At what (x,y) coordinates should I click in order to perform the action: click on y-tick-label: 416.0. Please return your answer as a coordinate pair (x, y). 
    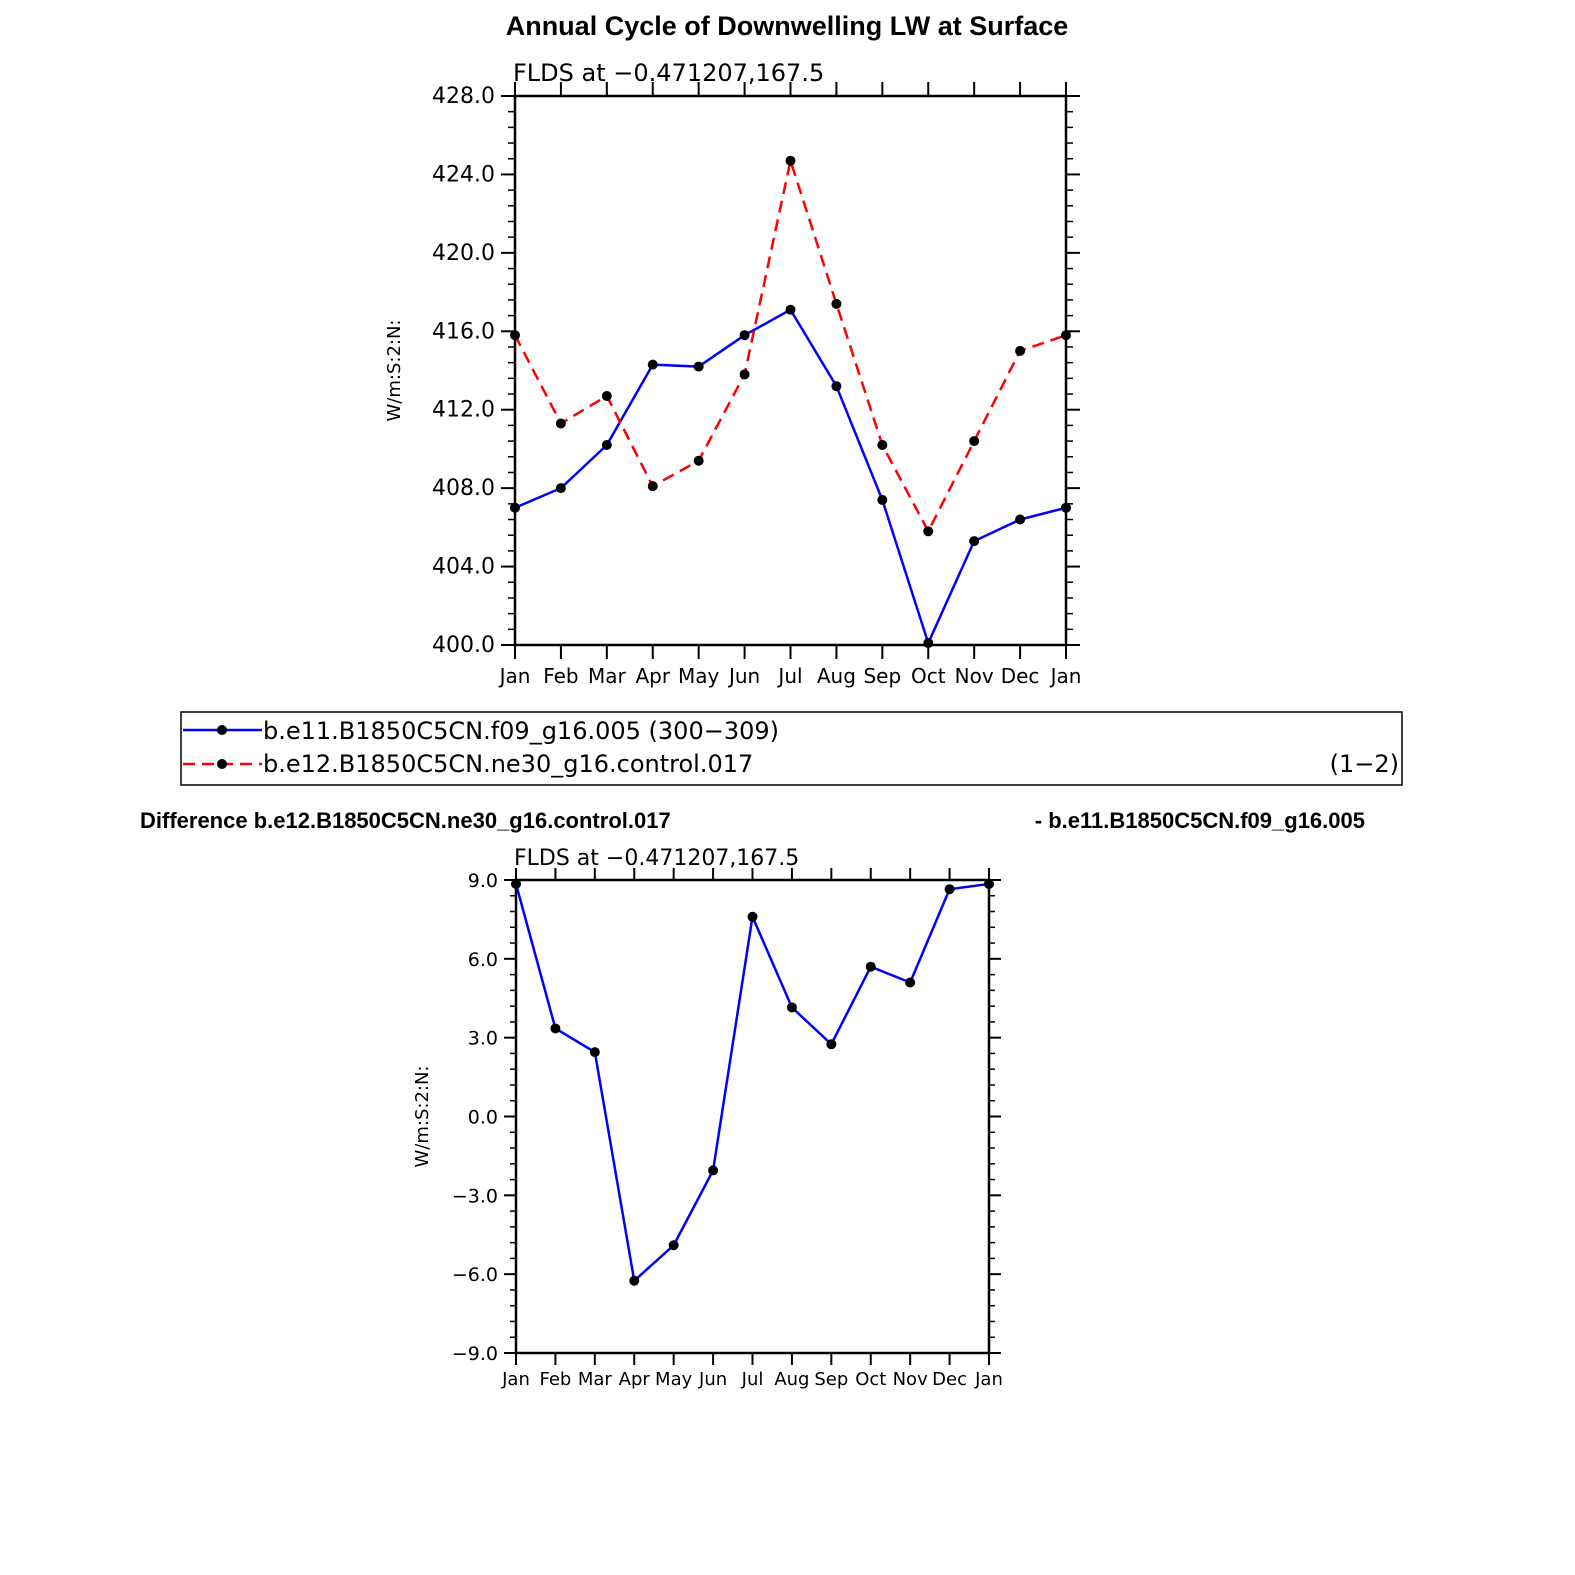
    Looking at the image, I should click on (463, 331).